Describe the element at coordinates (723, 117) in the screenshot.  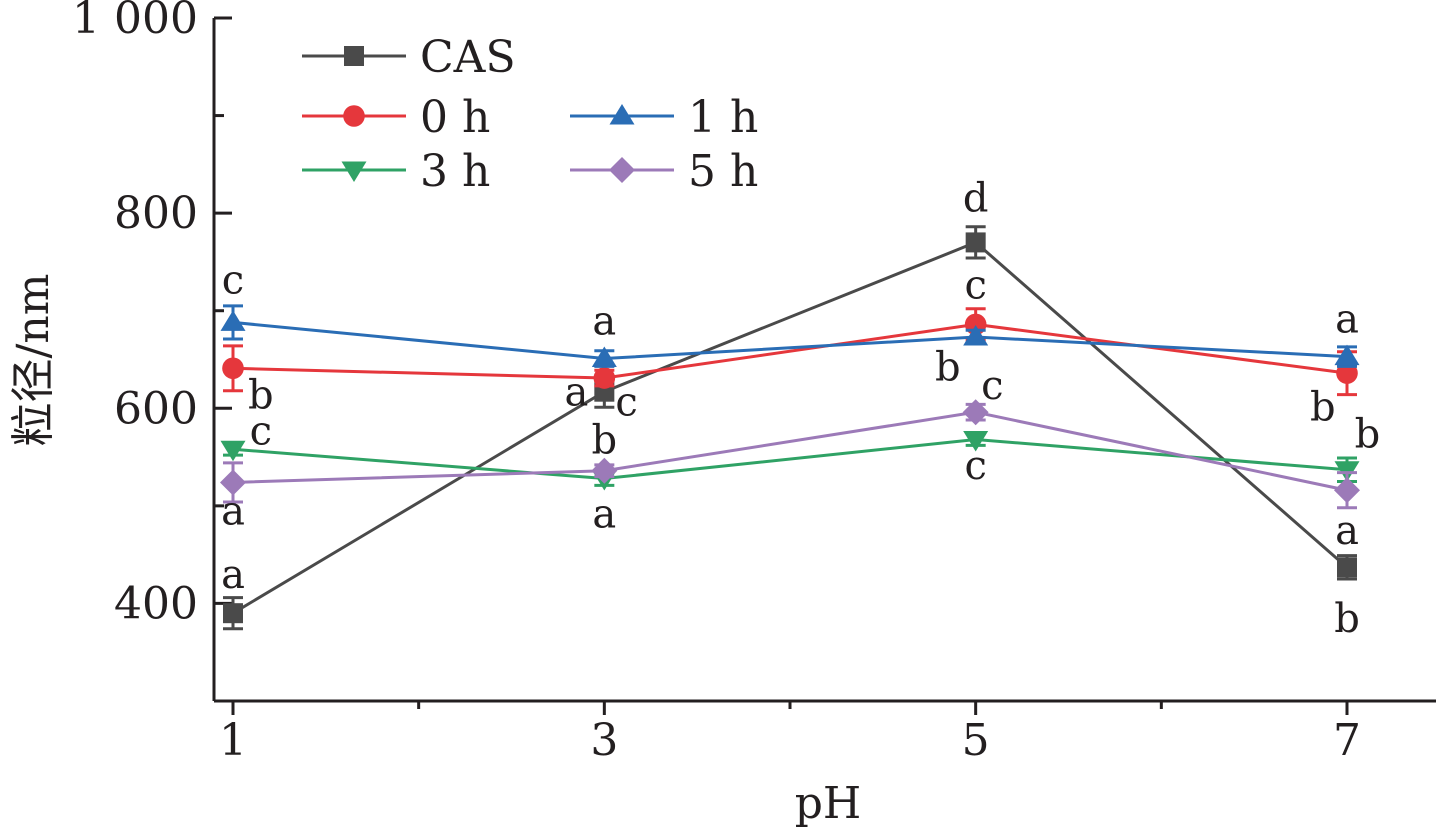
I see `legend-label: 1 h` at that location.